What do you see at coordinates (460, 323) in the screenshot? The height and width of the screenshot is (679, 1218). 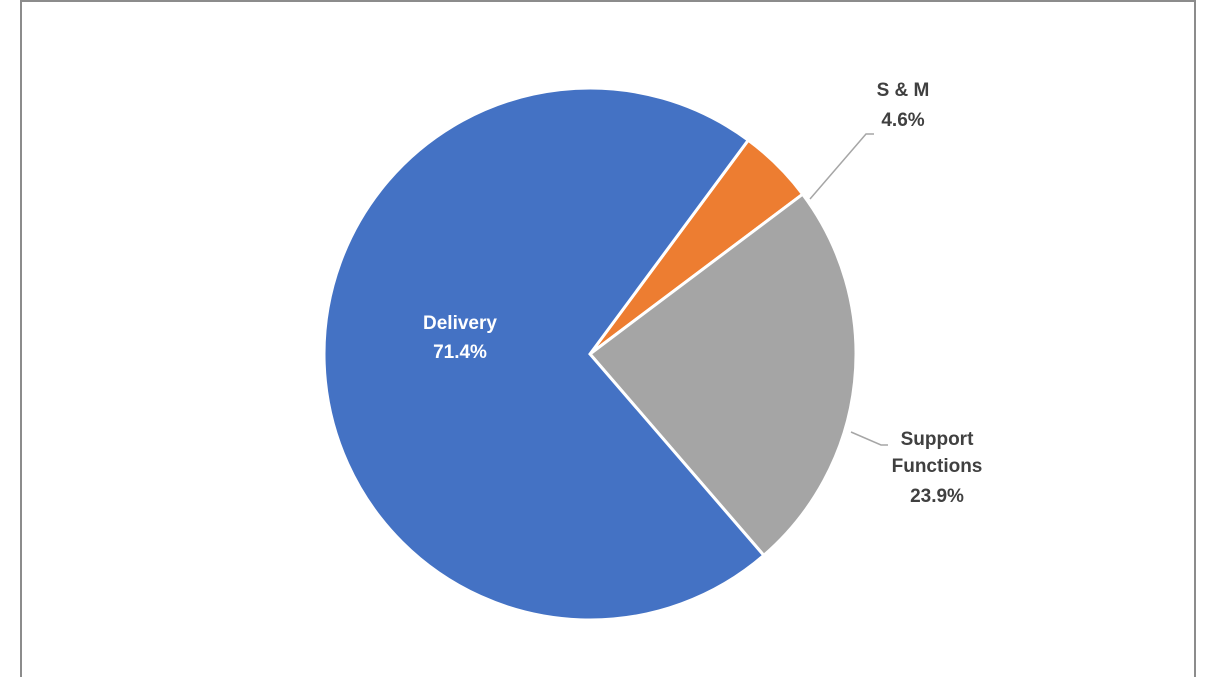 I see `delivery-label: Delivery` at bounding box center [460, 323].